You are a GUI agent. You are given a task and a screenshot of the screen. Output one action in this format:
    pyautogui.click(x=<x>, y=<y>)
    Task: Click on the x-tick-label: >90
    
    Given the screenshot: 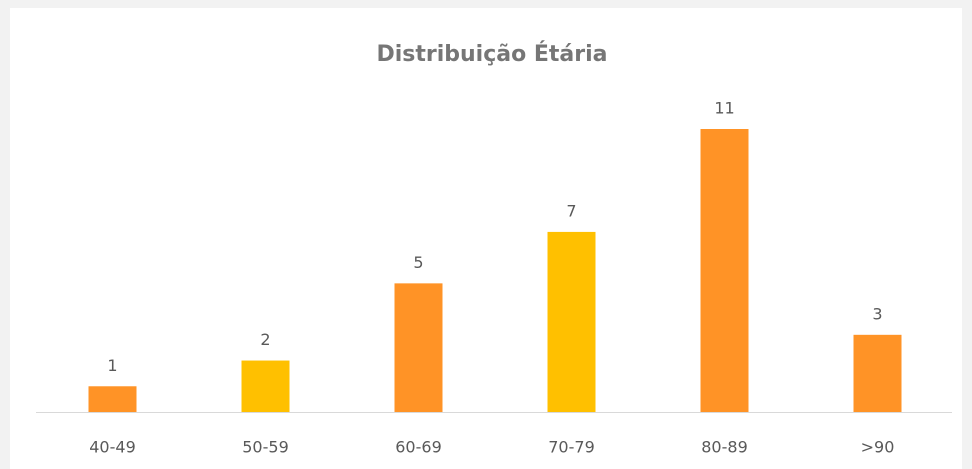 What is the action you would take?
    pyautogui.click(x=878, y=447)
    